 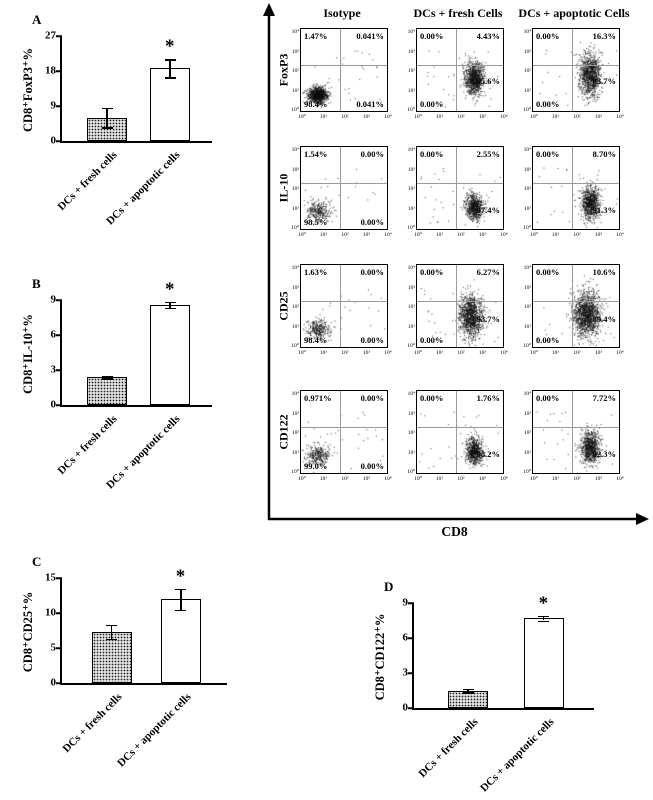 What do you see at coordinates (50, 612) in the screenshot?
I see `y-tick-label: 10` at bounding box center [50, 612].